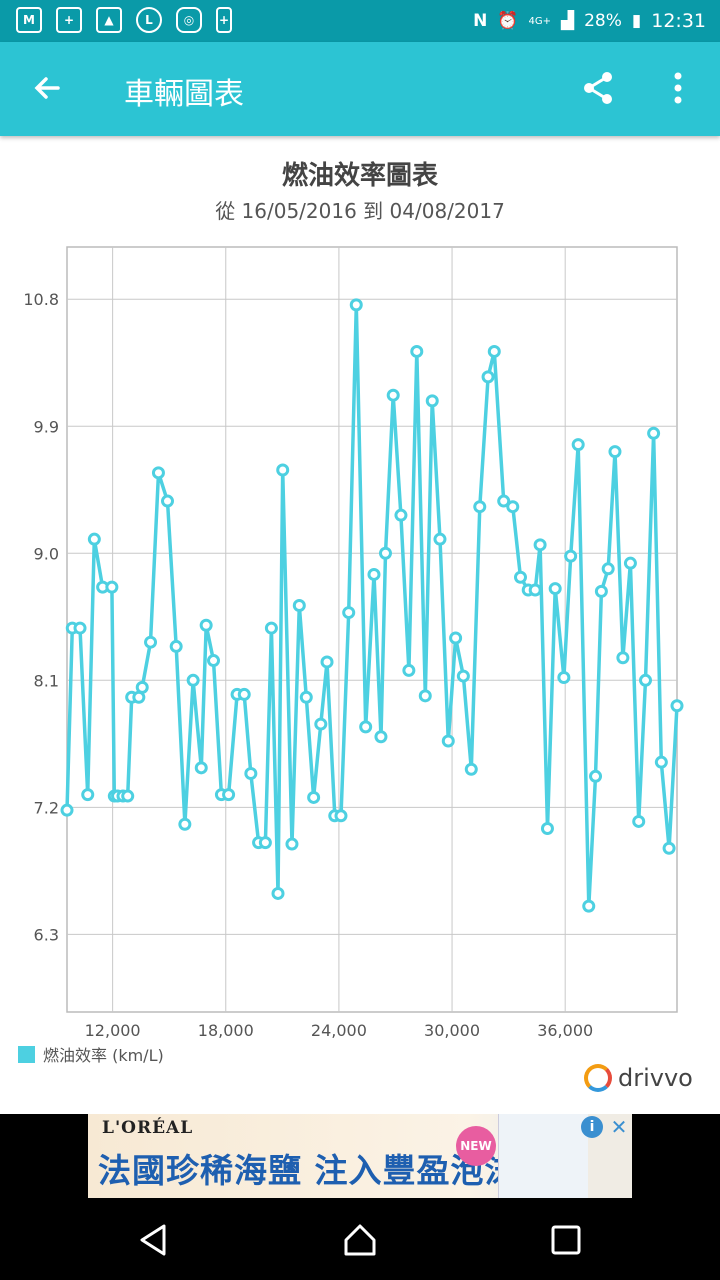 This screenshot has width=720, height=1280. I want to click on y-tick-label: 8.1, so click(46, 680).